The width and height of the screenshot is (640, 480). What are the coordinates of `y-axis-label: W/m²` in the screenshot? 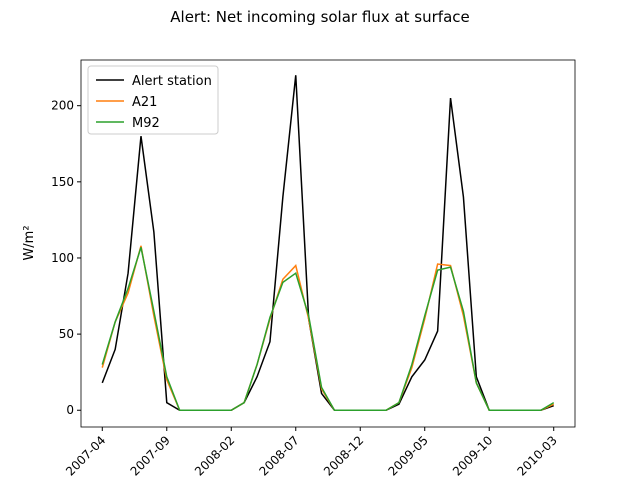 It's located at (29, 242).